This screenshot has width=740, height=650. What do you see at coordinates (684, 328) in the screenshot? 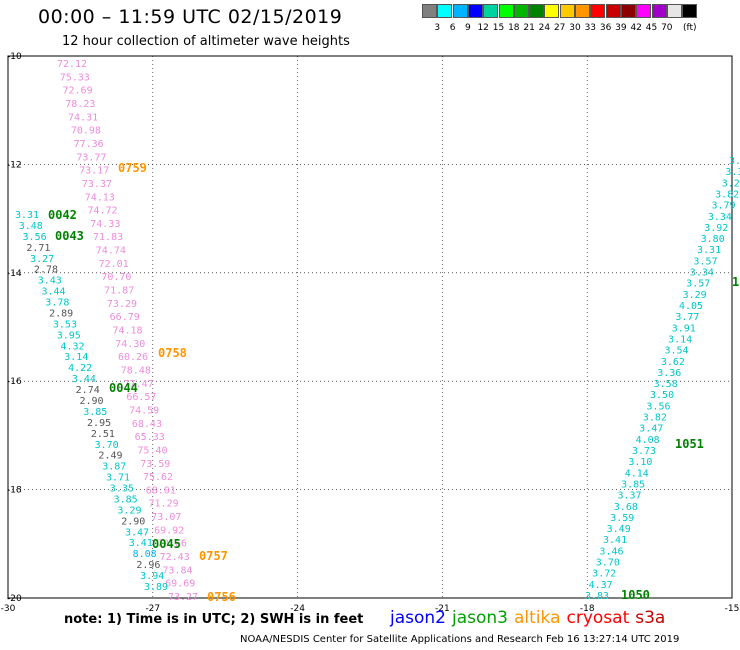
I see `right-track-value: 3.91` at bounding box center [684, 328].